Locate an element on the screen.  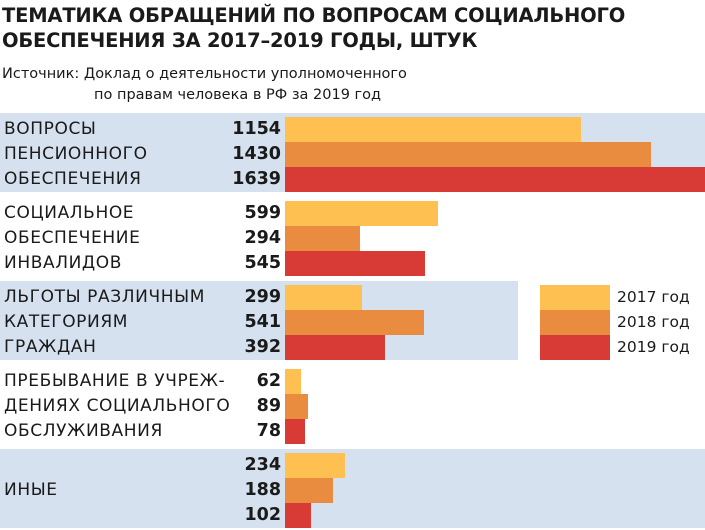
data-label: 294 is located at coordinates (262, 238).